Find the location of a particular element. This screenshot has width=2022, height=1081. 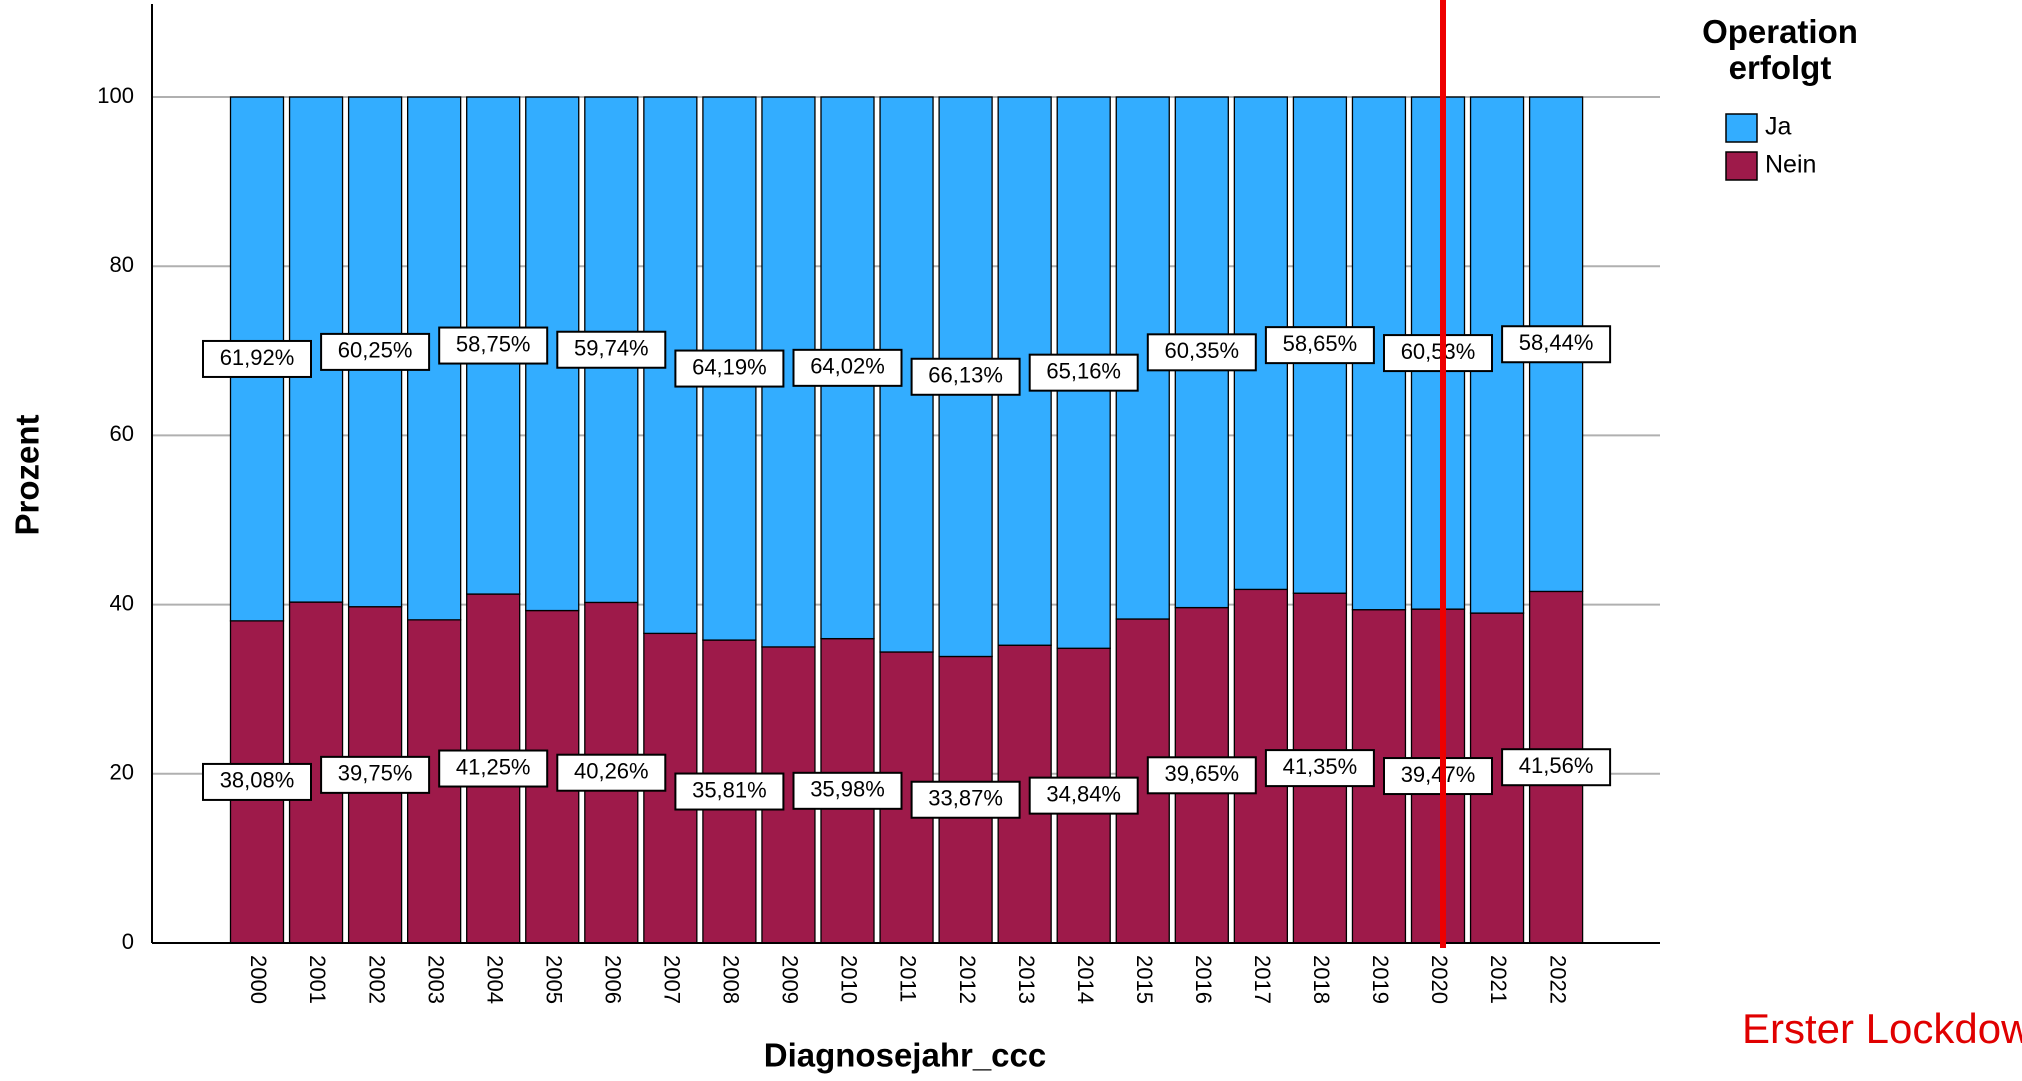

data-label: 59,74% is located at coordinates (611, 348).